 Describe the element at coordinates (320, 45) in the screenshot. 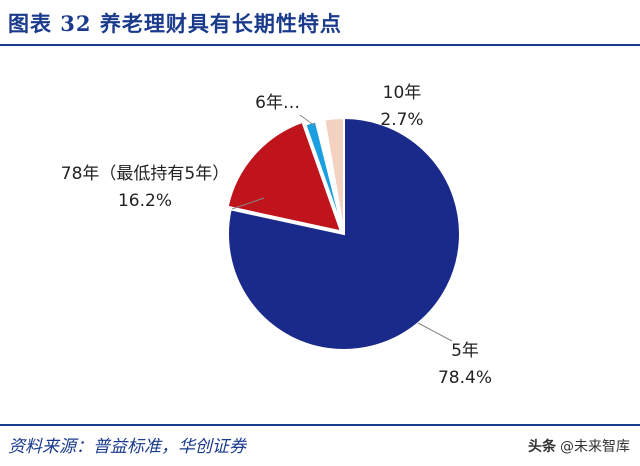

I see `header-divider` at that location.